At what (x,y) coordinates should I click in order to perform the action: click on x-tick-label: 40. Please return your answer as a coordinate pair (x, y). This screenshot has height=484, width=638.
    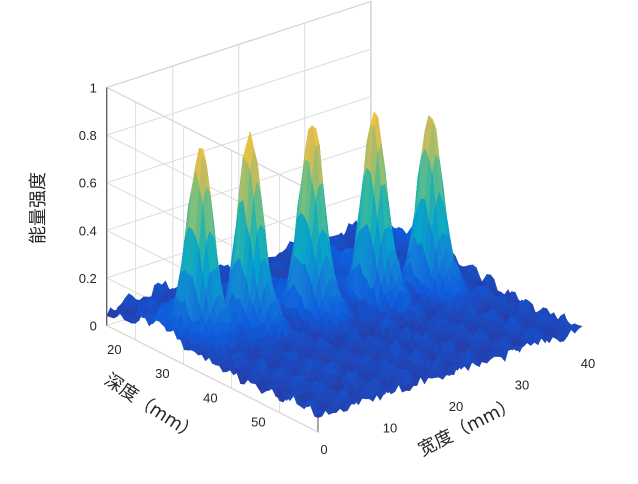
    Looking at the image, I should click on (588, 363).